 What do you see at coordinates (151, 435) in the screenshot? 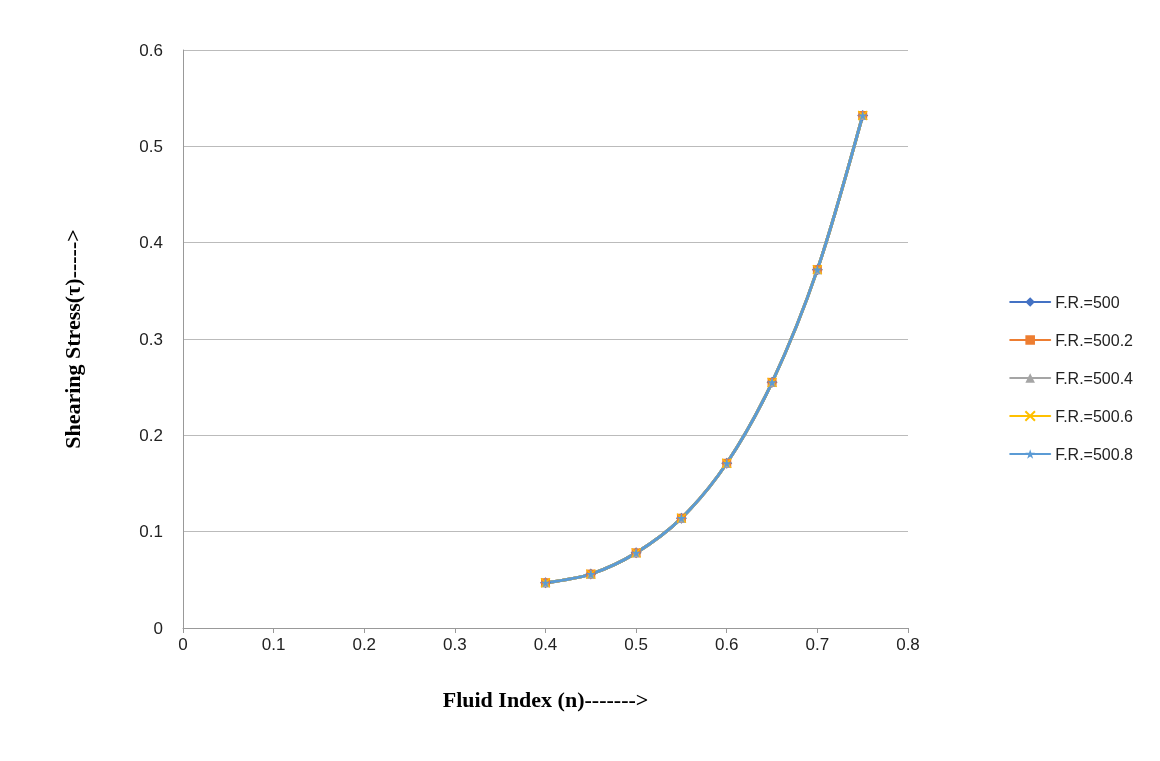
I see `y-tick-label: 0.2` at bounding box center [151, 435].